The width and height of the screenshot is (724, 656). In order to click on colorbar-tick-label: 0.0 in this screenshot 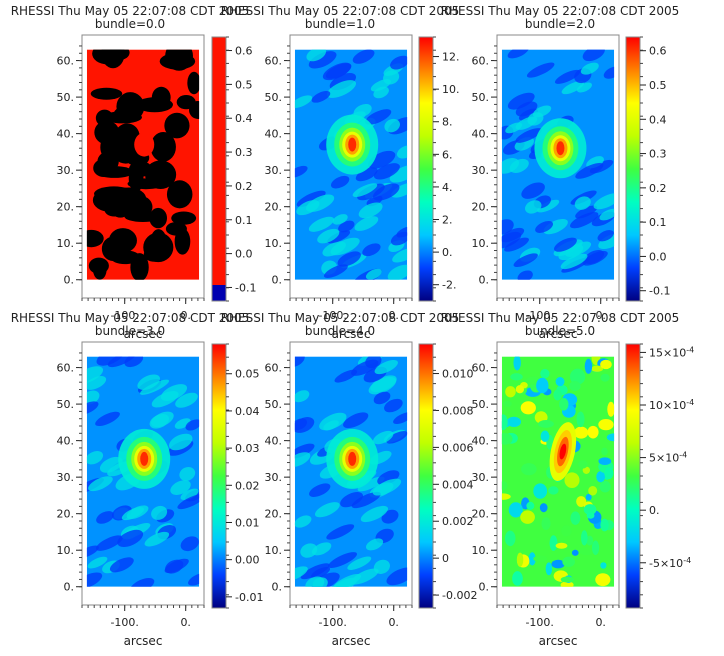, I will do `click(658, 256)`.